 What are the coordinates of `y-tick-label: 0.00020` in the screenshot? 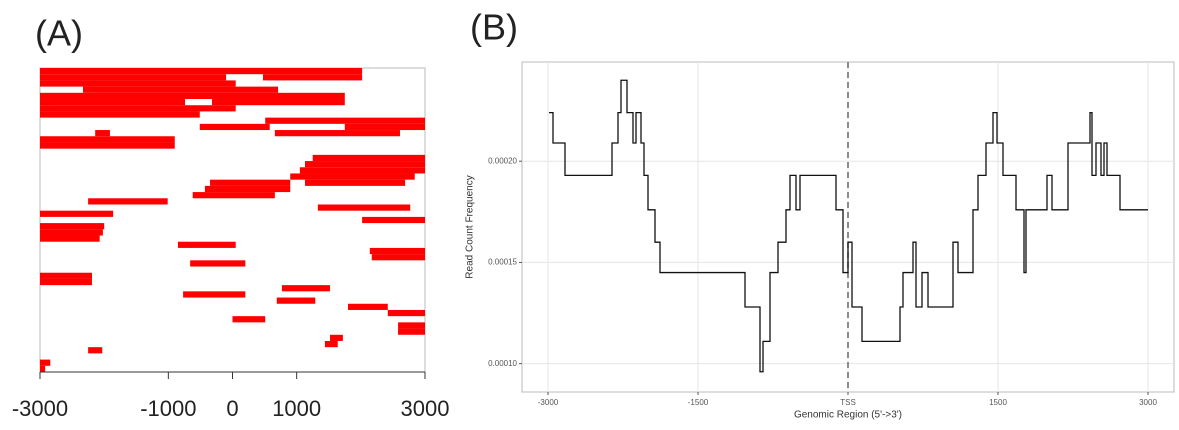 It's located at (502, 160).